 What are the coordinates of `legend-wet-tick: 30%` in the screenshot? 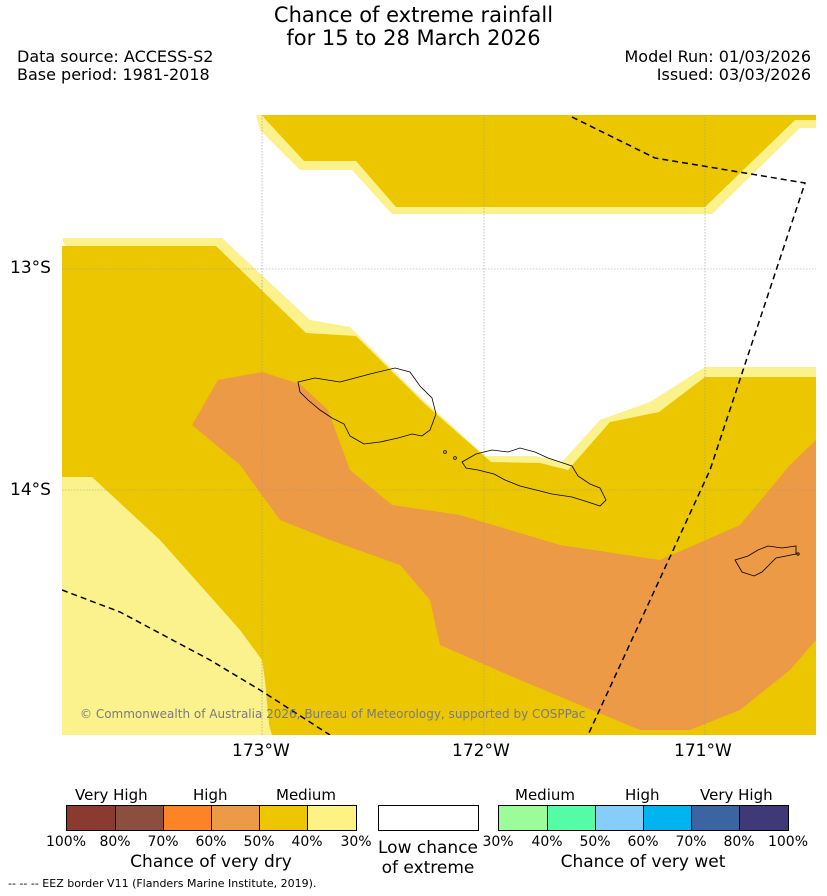 It's located at (498, 842).